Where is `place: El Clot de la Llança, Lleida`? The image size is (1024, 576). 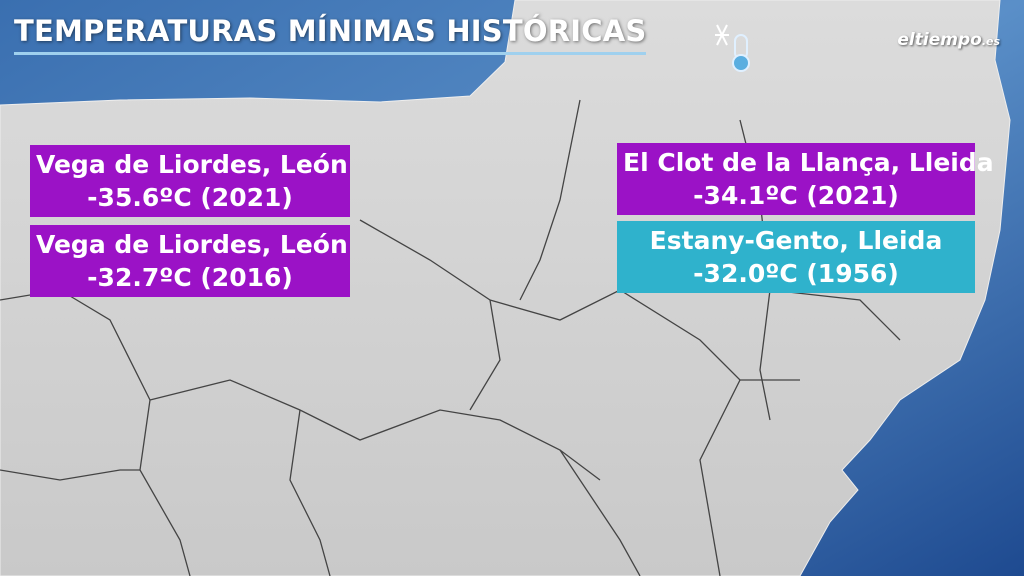
place: El Clot de la Llança, Lleida is located at coordinates (808, 162).